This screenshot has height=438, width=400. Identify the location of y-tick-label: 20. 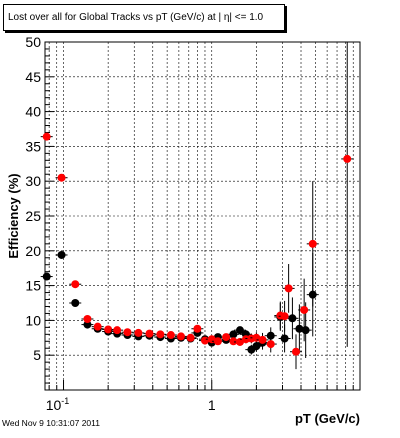
(33, 251).